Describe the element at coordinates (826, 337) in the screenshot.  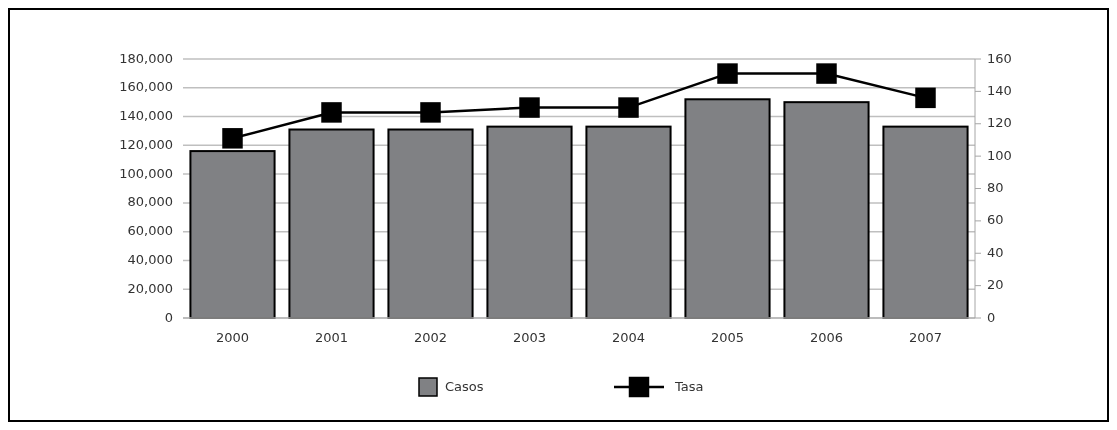
I see `x-tick-label: 2006` at that location.